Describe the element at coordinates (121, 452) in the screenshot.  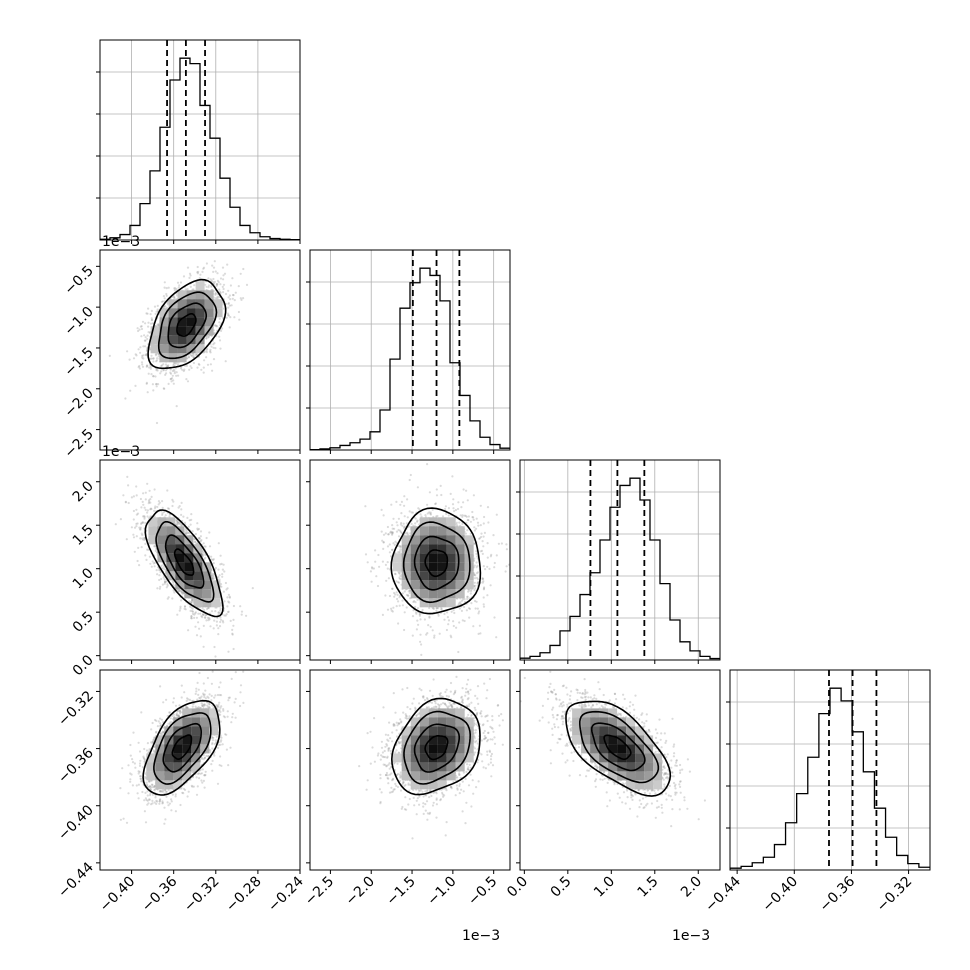
I see `y-offset-label-2: 1e−3` at that location.